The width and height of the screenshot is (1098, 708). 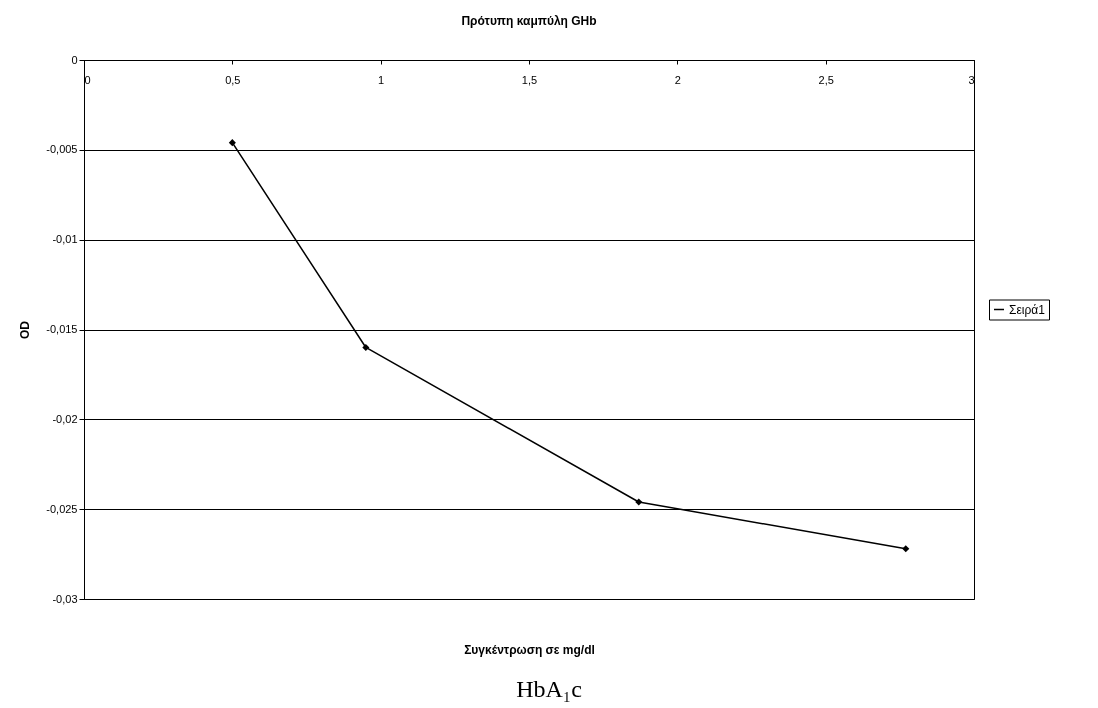 What do you see at coordinates (529, 649) in the screenshot?
I see `x-axis-title: Συγκέντρωση σε mg/dl` at bounding box center [529, 649].